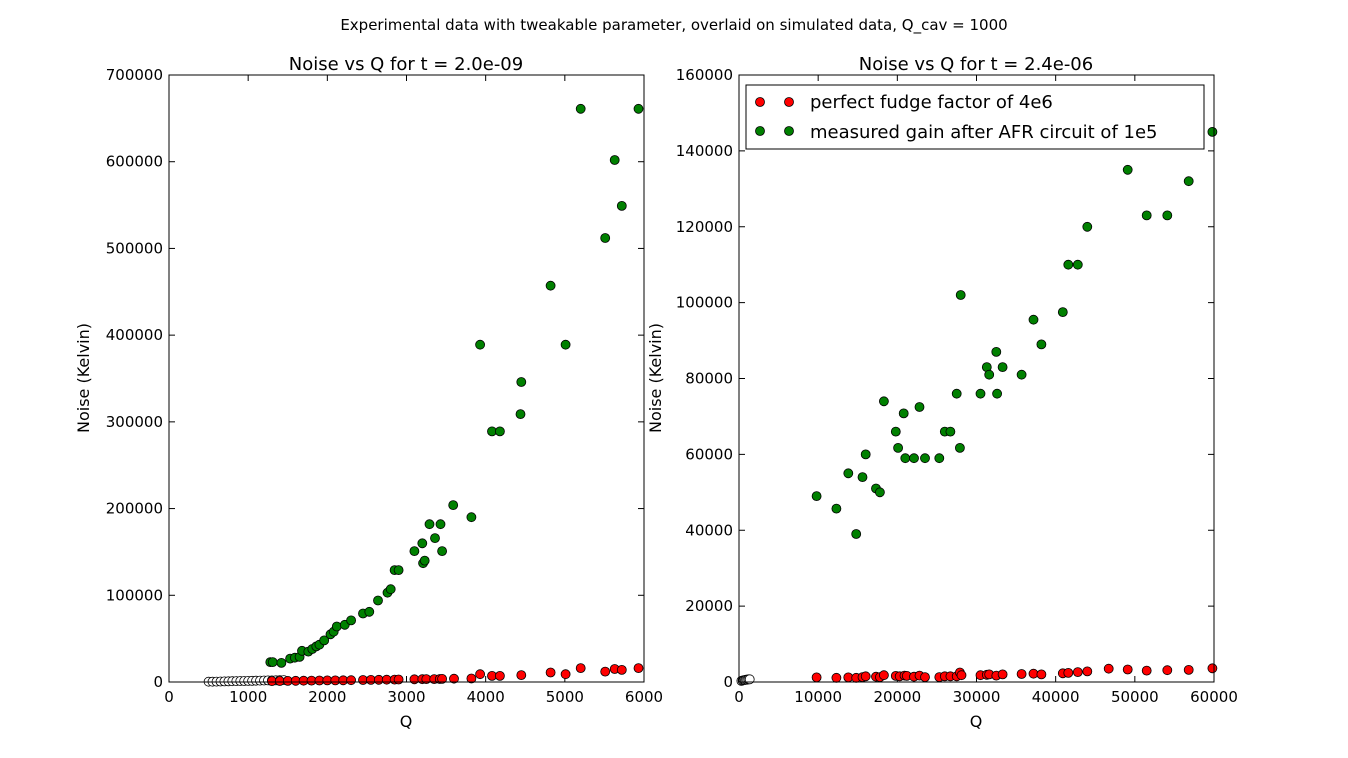 This screenshot has height=758, width=1348. What do you see at coordinates (134, 509) in the screenshot?
I see `y-tick-label: 200000` at bounding box center [134, 509].